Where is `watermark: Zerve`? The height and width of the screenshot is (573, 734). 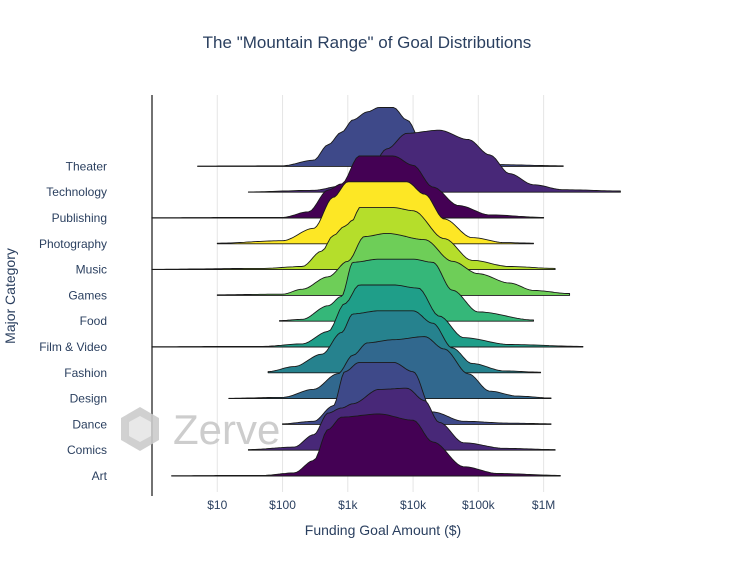
watermark: Zerve is located at coordinates (200, 429).